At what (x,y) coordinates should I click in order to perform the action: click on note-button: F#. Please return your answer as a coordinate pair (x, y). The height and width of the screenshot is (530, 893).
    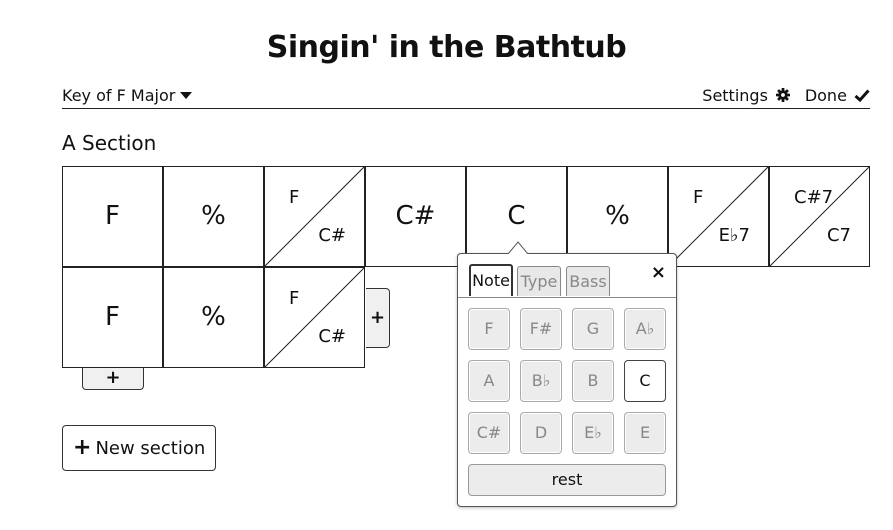
    Looking at the image, I should click on (541, 329).